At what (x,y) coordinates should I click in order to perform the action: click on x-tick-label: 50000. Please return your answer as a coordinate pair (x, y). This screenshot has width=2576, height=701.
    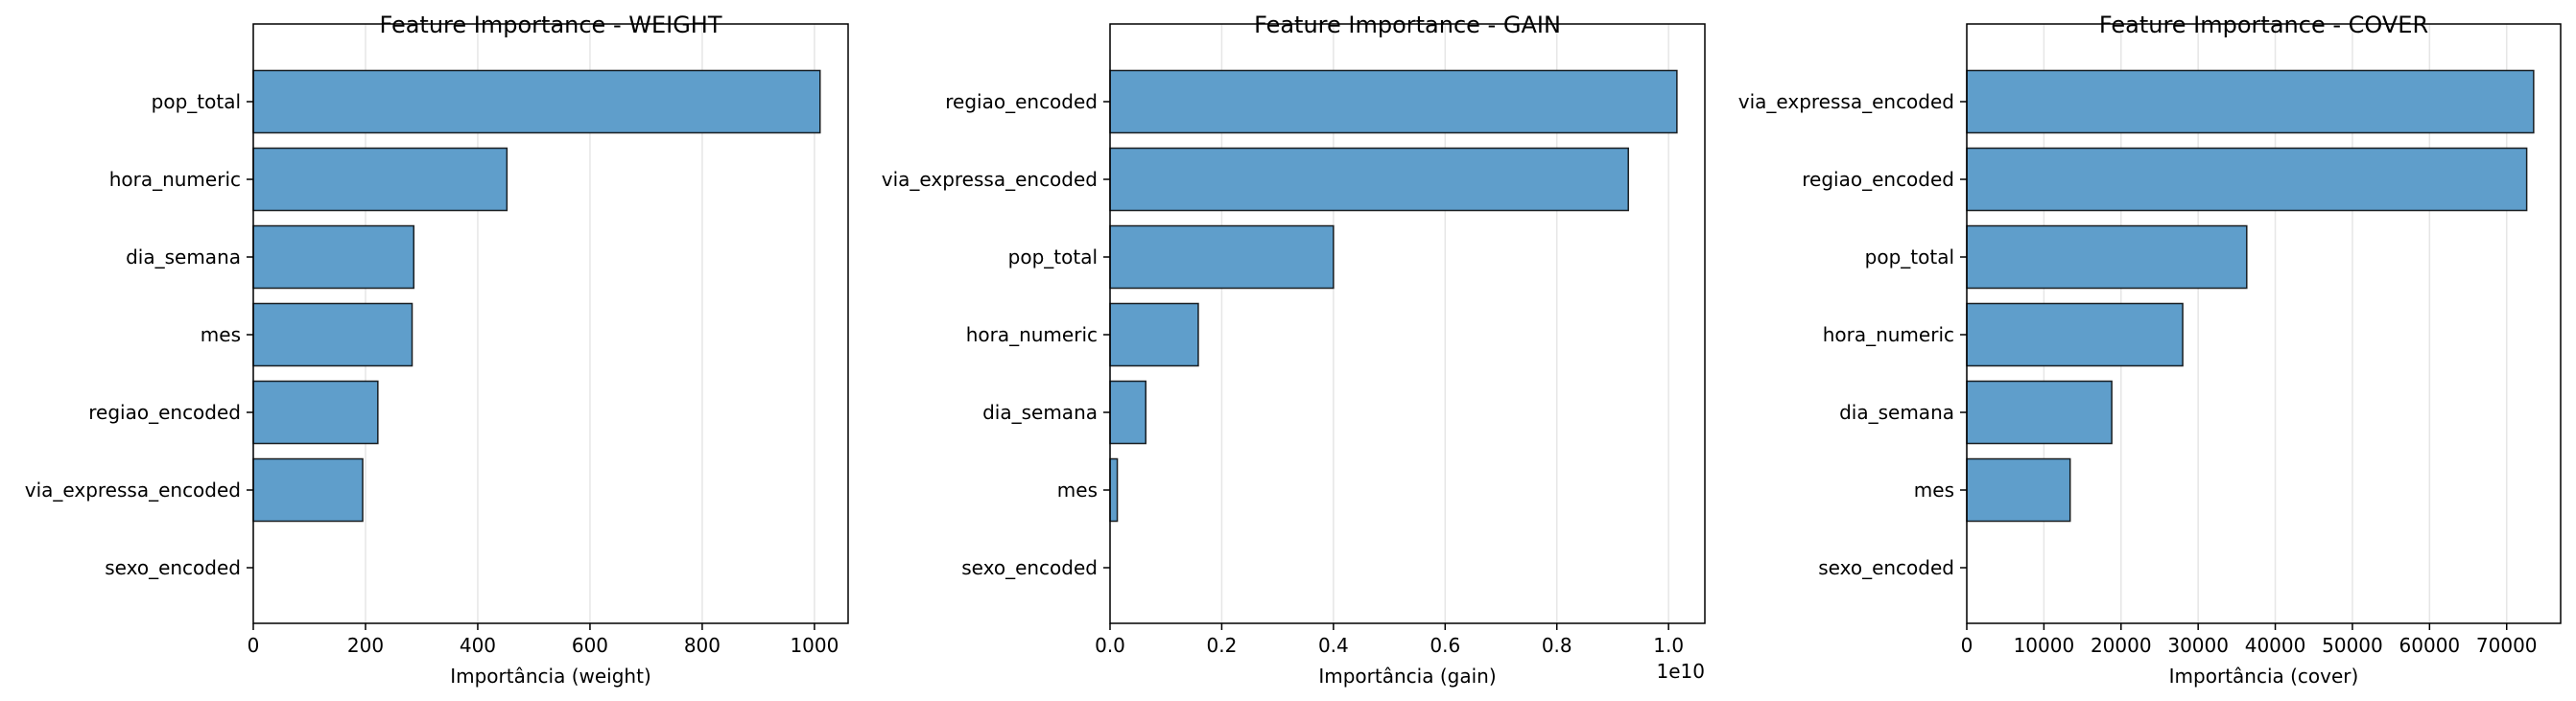
    Looking at the image, I should click on (2353, 645).